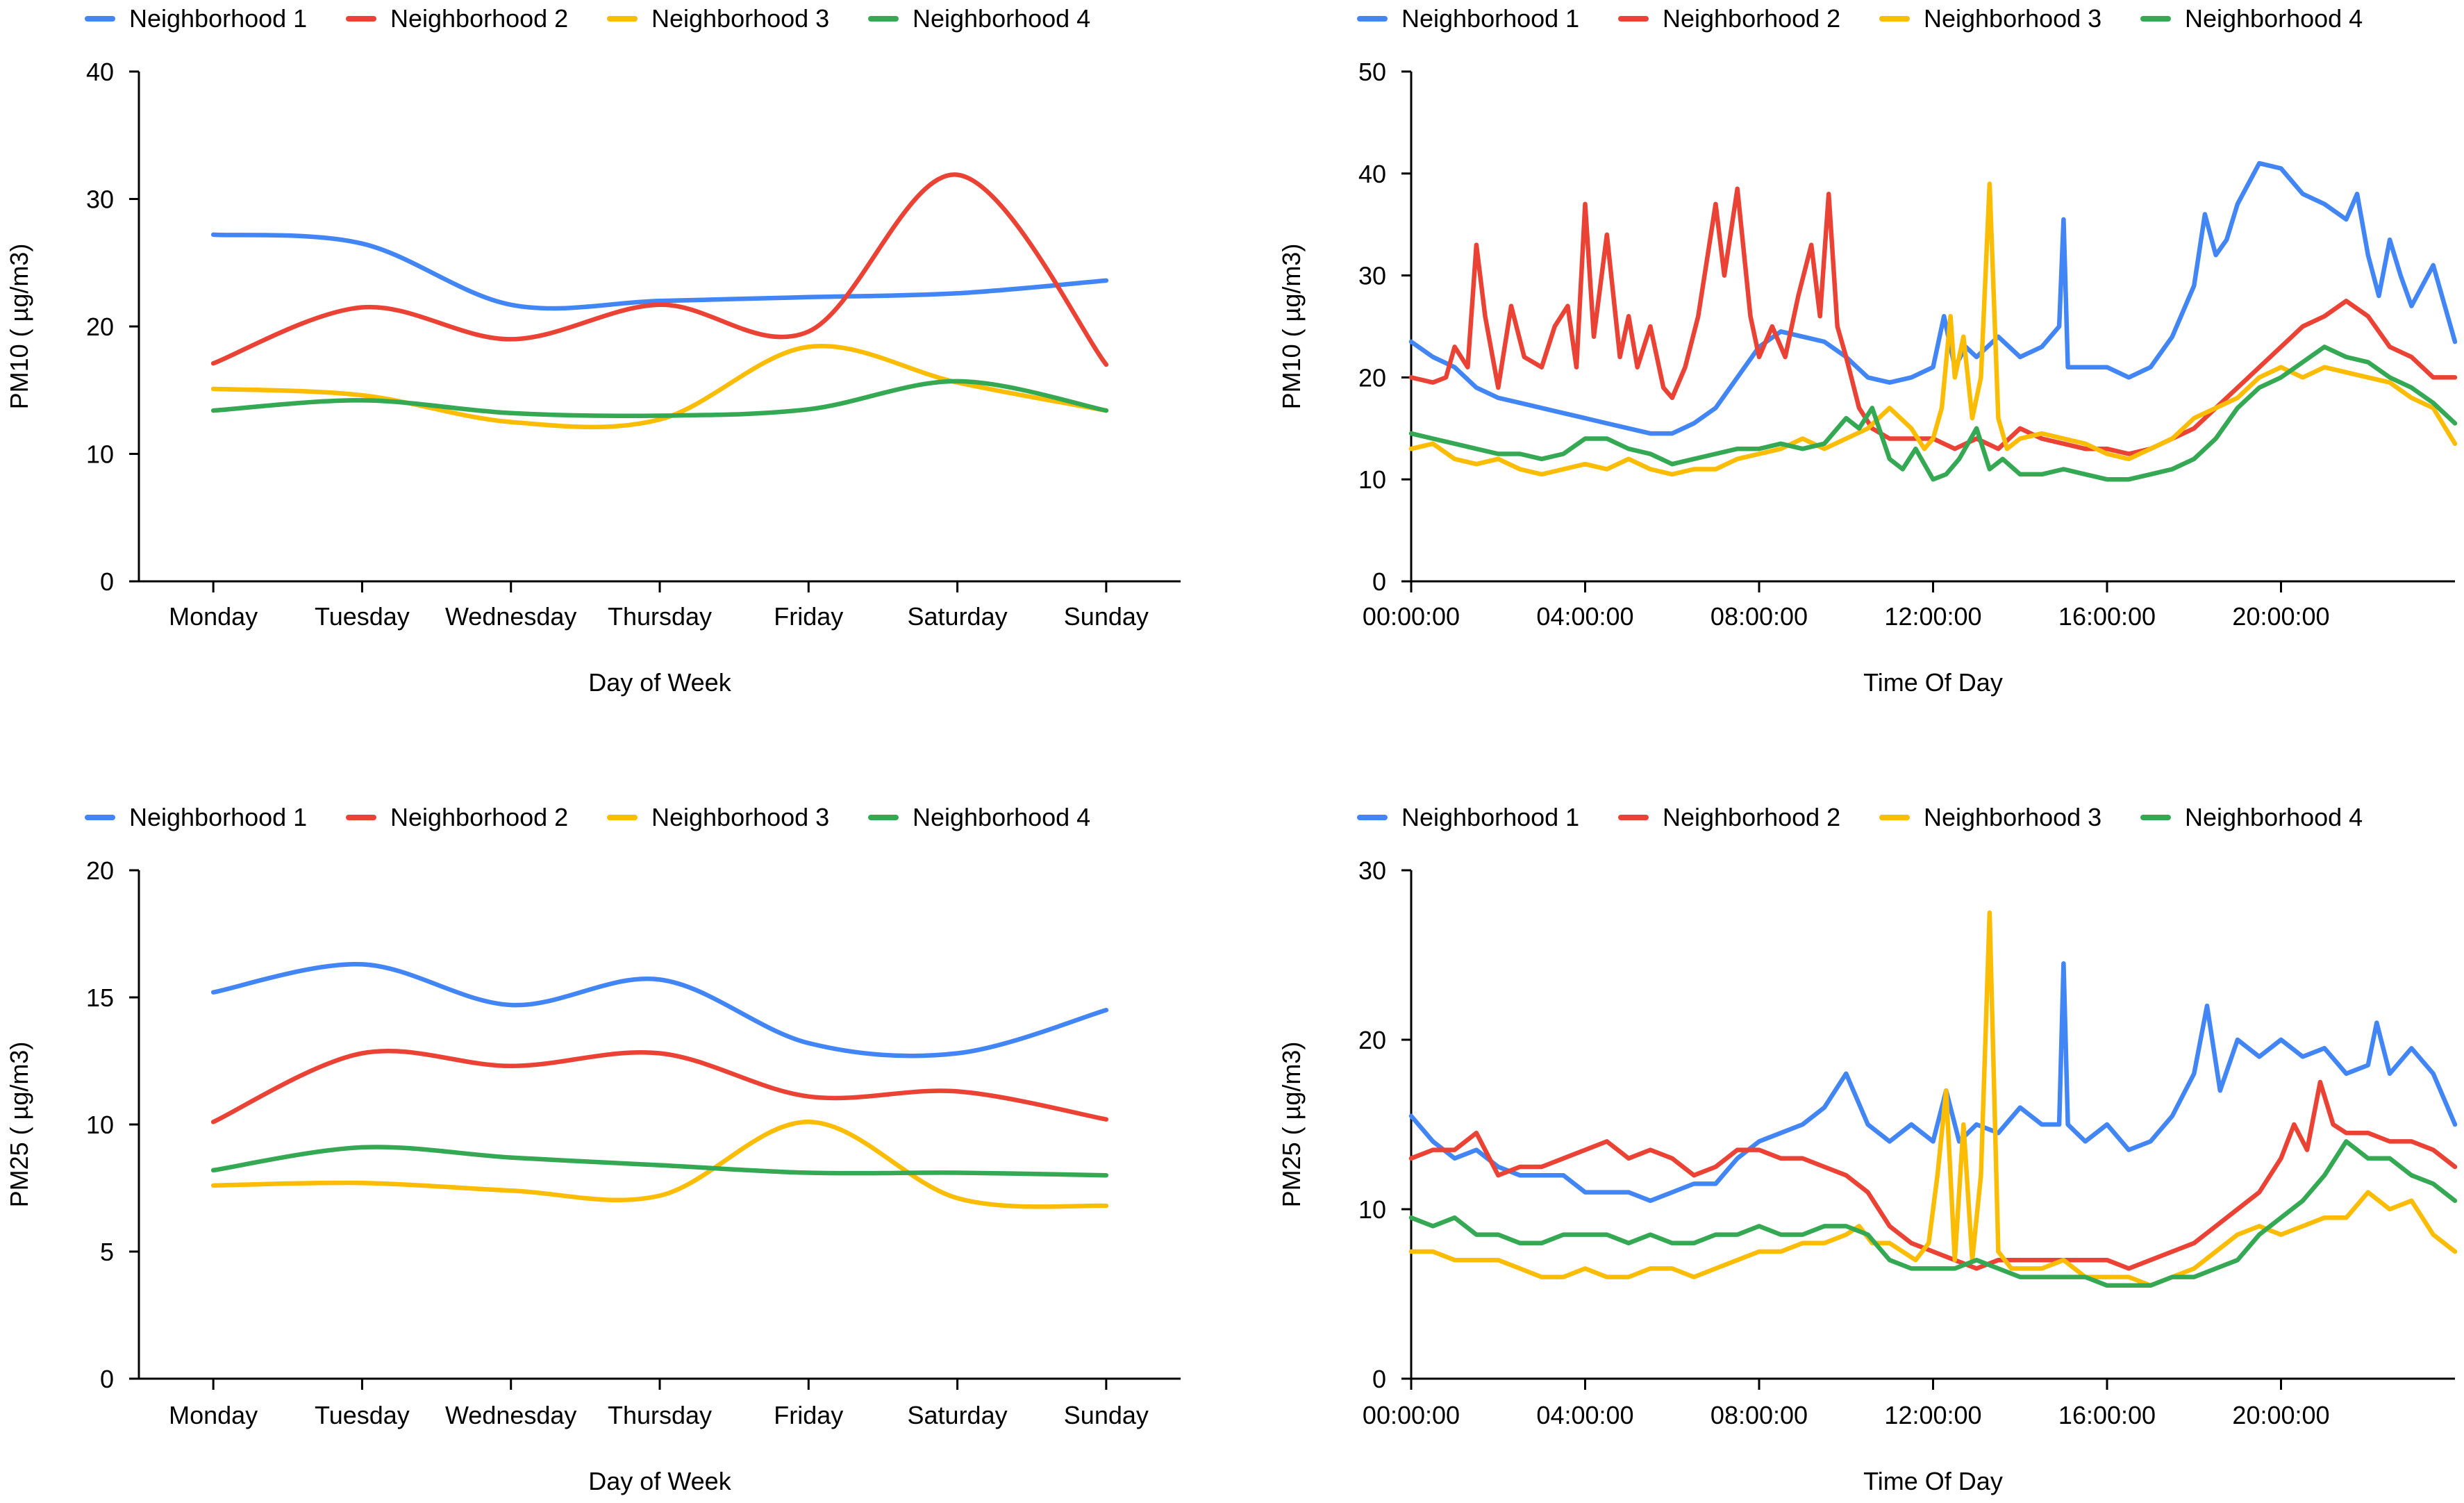 The width and height of the screenshot is (2464, 1503). Describe the element at coordinates (107, 1252) in the screenshot. I see `y-tick-label: 5` at that location.